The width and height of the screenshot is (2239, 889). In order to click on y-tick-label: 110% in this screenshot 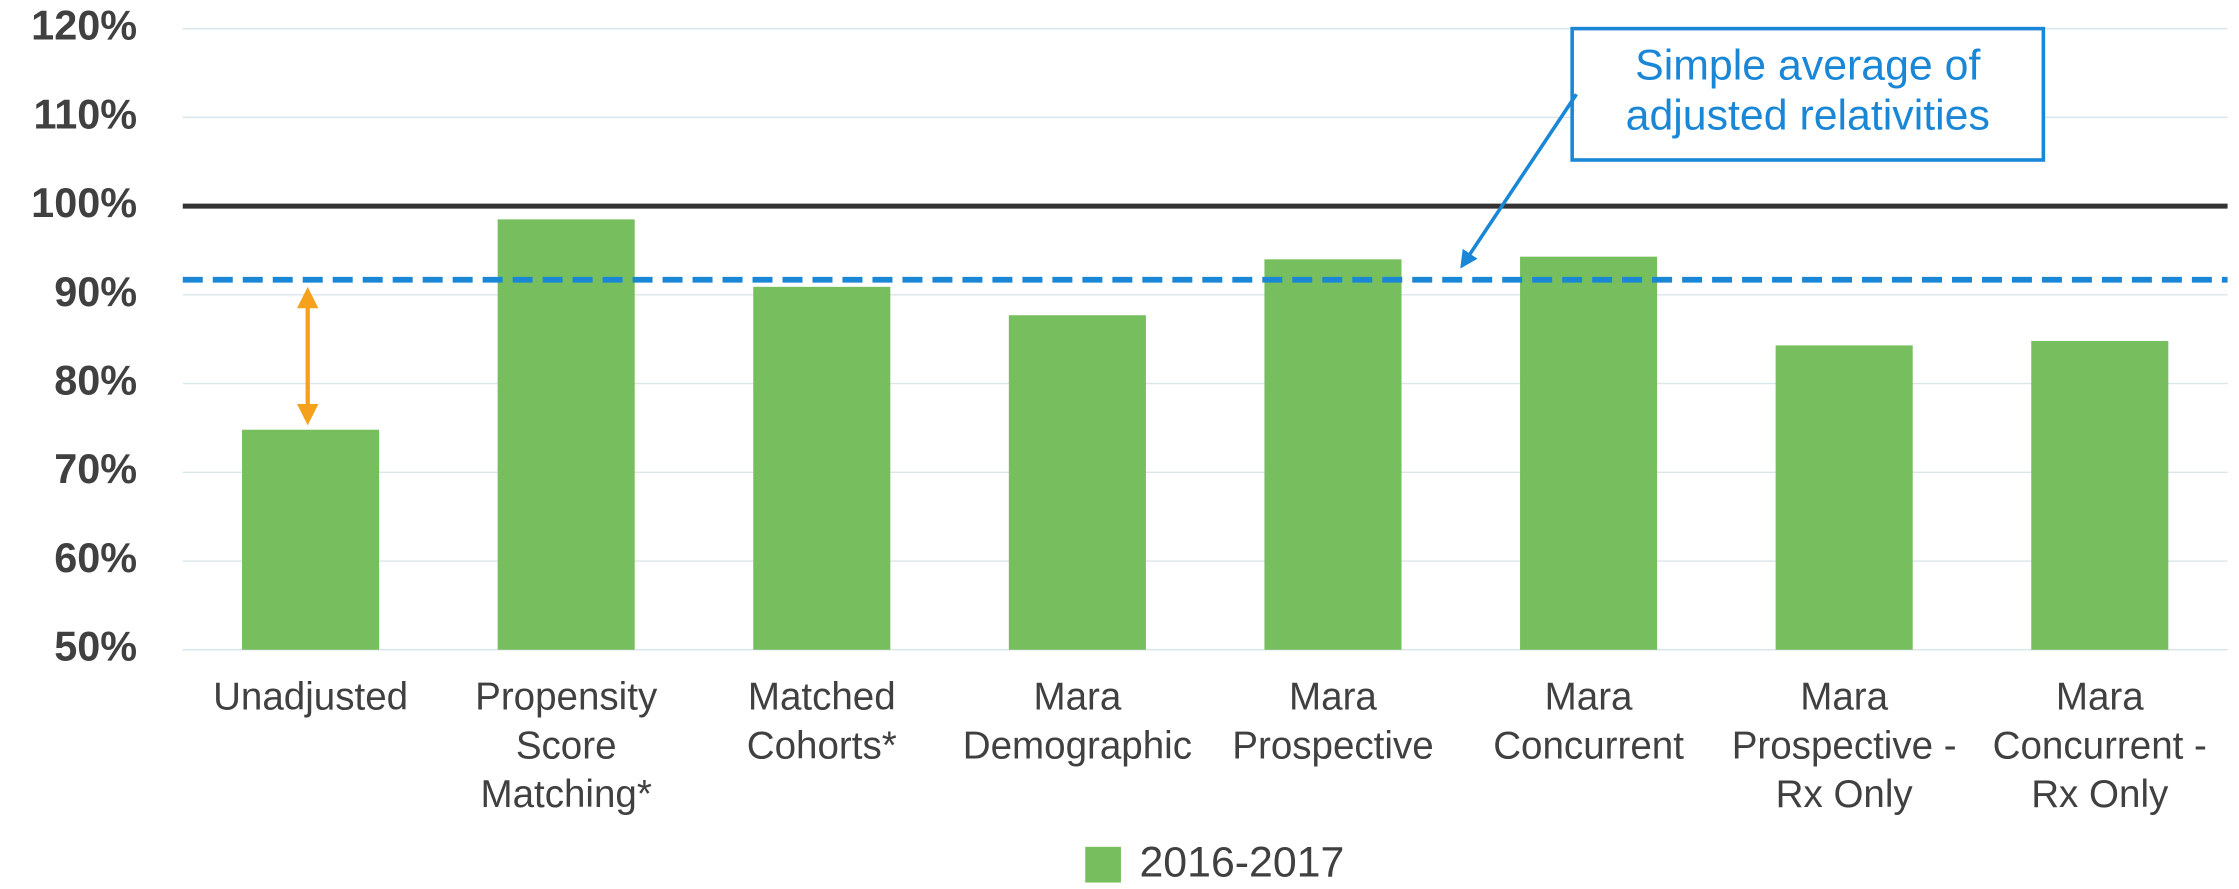, I will do `click(85, 114)`.